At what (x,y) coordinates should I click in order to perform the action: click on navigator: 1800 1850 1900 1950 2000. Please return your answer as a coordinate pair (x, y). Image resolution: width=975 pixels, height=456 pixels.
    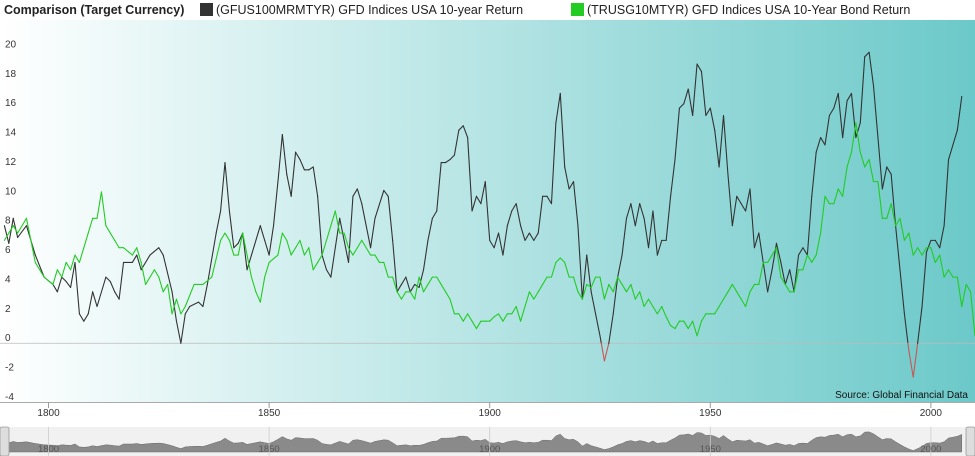
    Looking at the image, I should click on (487, 441).